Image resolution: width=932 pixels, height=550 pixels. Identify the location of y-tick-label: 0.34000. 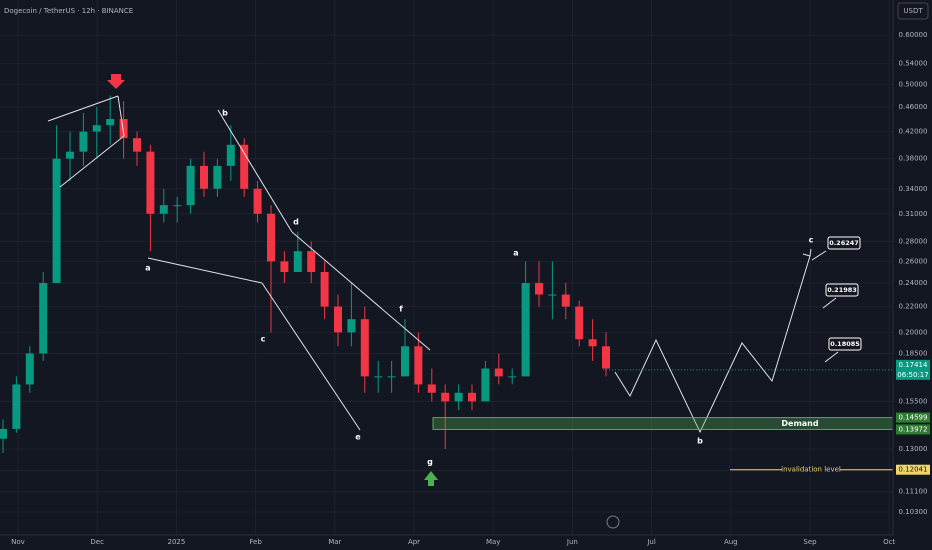
(913, 189).